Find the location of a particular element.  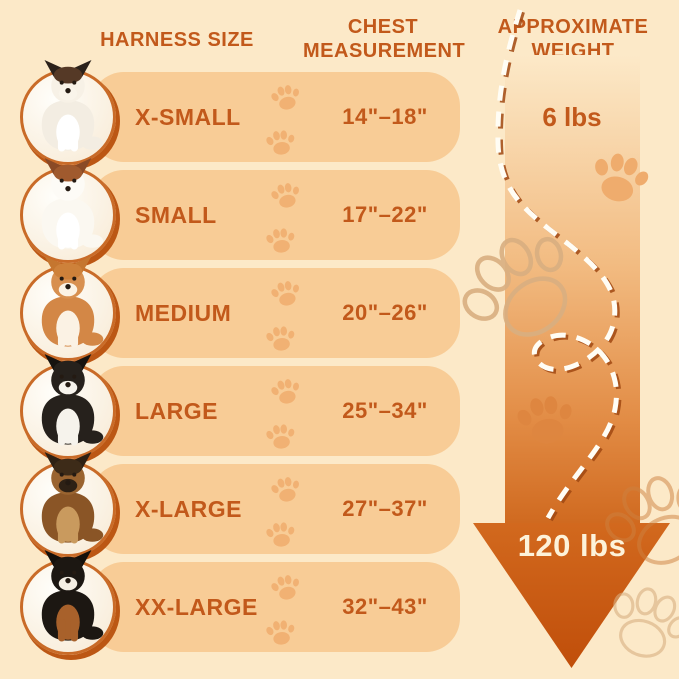

size-label: LARGE is located at coordinates (176, 410).